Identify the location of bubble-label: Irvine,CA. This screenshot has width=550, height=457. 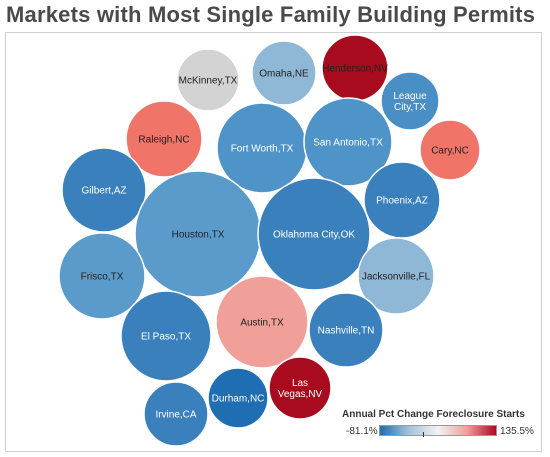
(175, 415).